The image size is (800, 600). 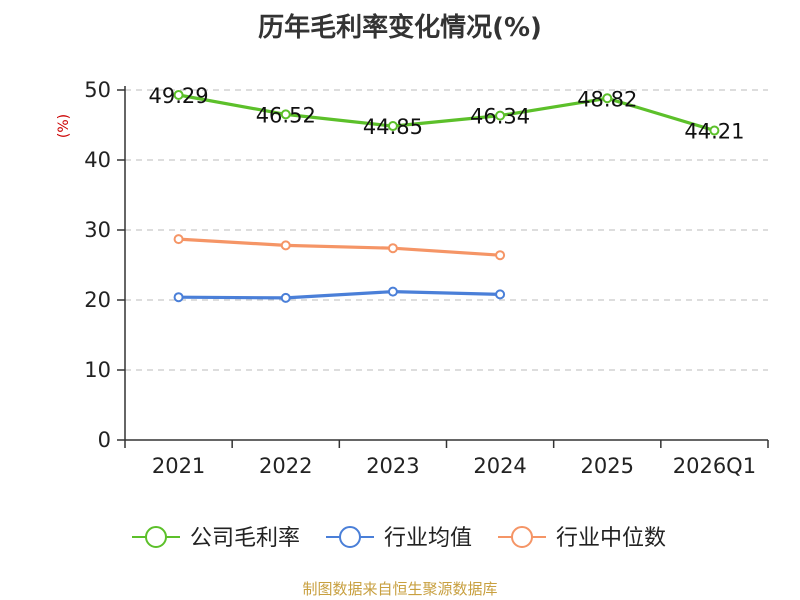 I want to click on x-tick-label-2025: 2025, so click(x=607, y=466).